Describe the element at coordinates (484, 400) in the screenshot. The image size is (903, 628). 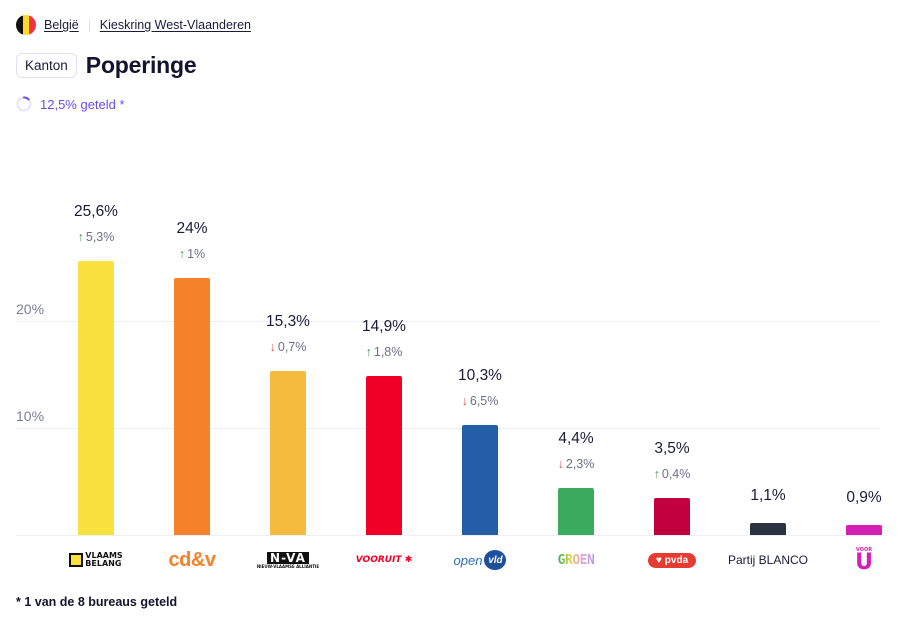
I see `change-value: 6,5%` at that location.